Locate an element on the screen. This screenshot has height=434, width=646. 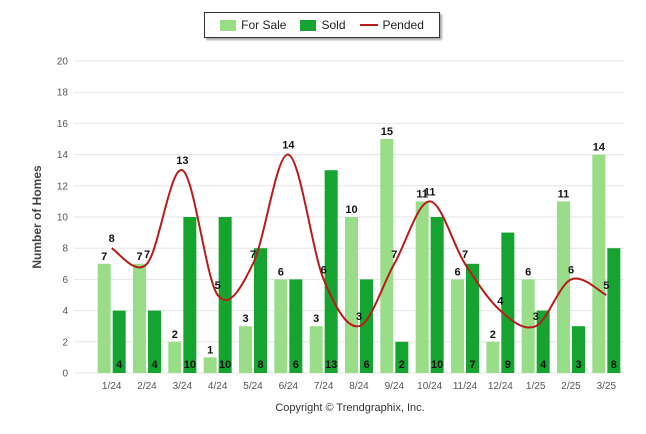
data-label-pended: 13 is located at coordinates (182, 161).